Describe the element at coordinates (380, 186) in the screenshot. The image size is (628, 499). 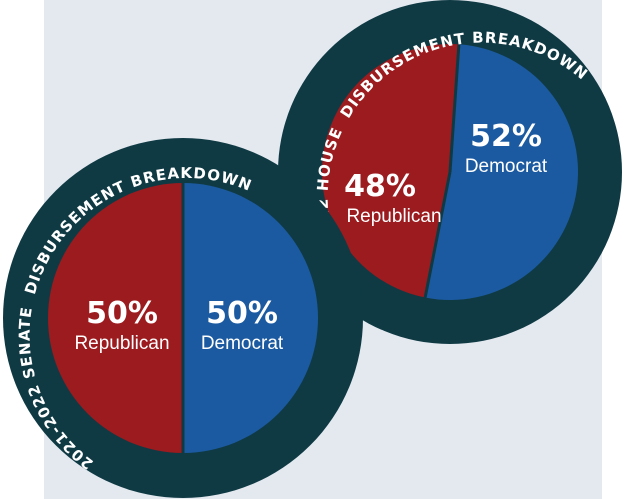
I see `house-republican-value: 48%` at that location.